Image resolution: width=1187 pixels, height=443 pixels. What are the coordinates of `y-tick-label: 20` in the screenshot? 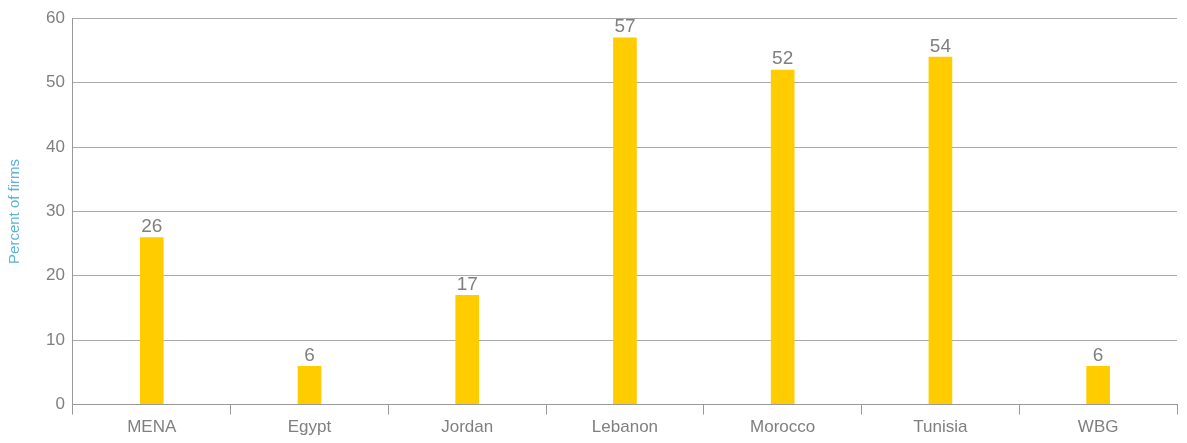 It's located at (55, 275).